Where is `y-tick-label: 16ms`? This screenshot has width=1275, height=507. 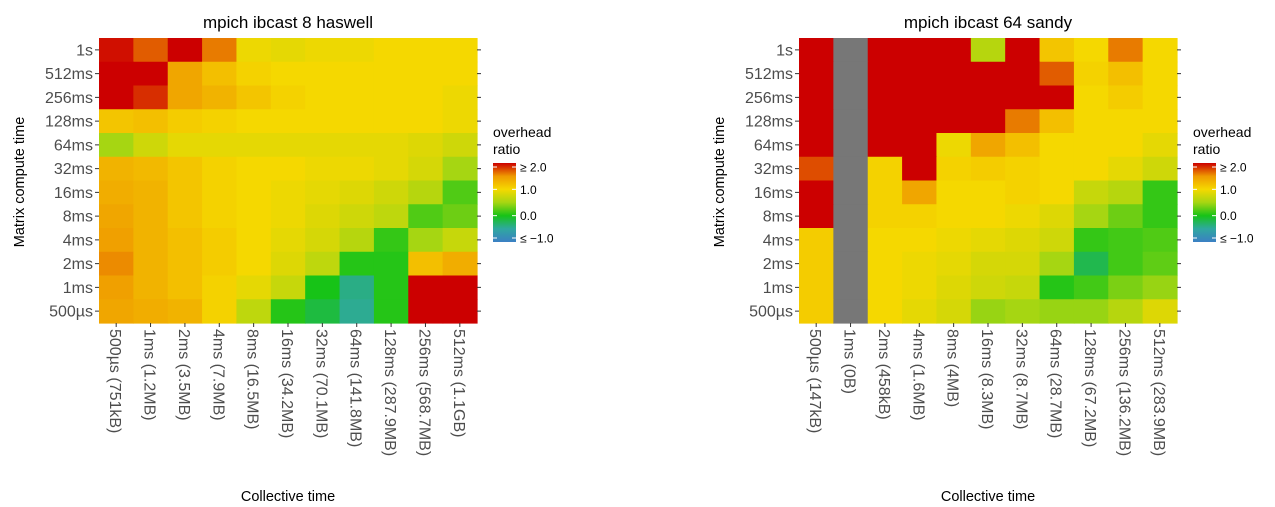 y-tick-label: 16ms is located at coordinates (73, 193).